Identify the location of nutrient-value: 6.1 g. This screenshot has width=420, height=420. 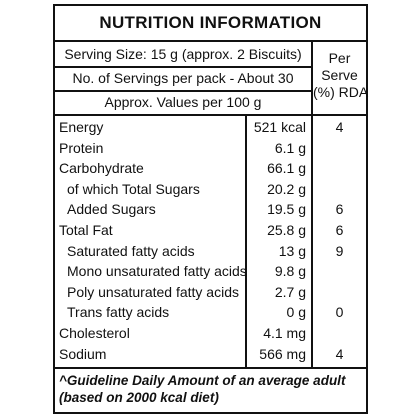
(290, 148).